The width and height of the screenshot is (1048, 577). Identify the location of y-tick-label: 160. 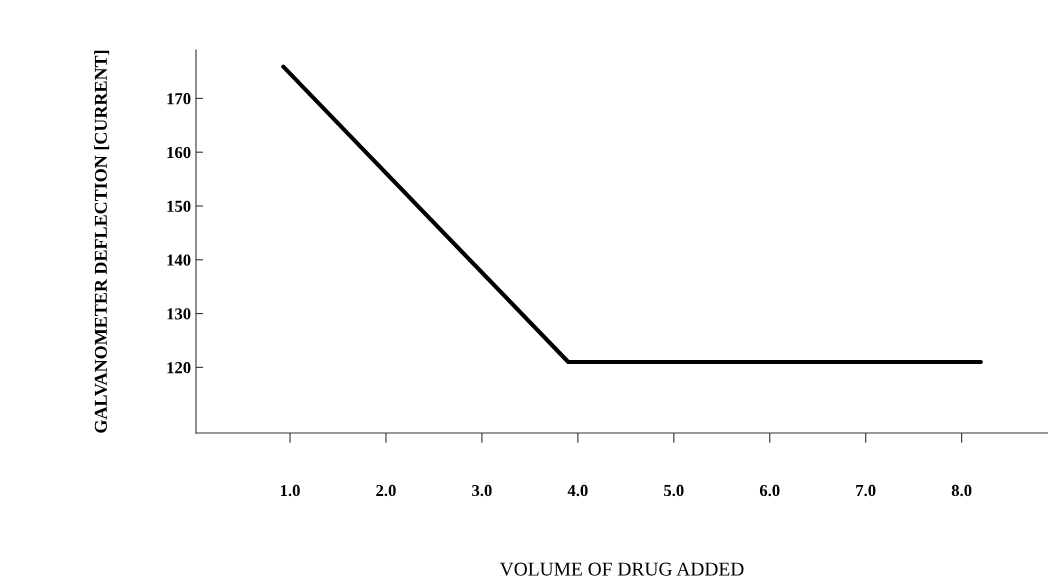
(179, 152).